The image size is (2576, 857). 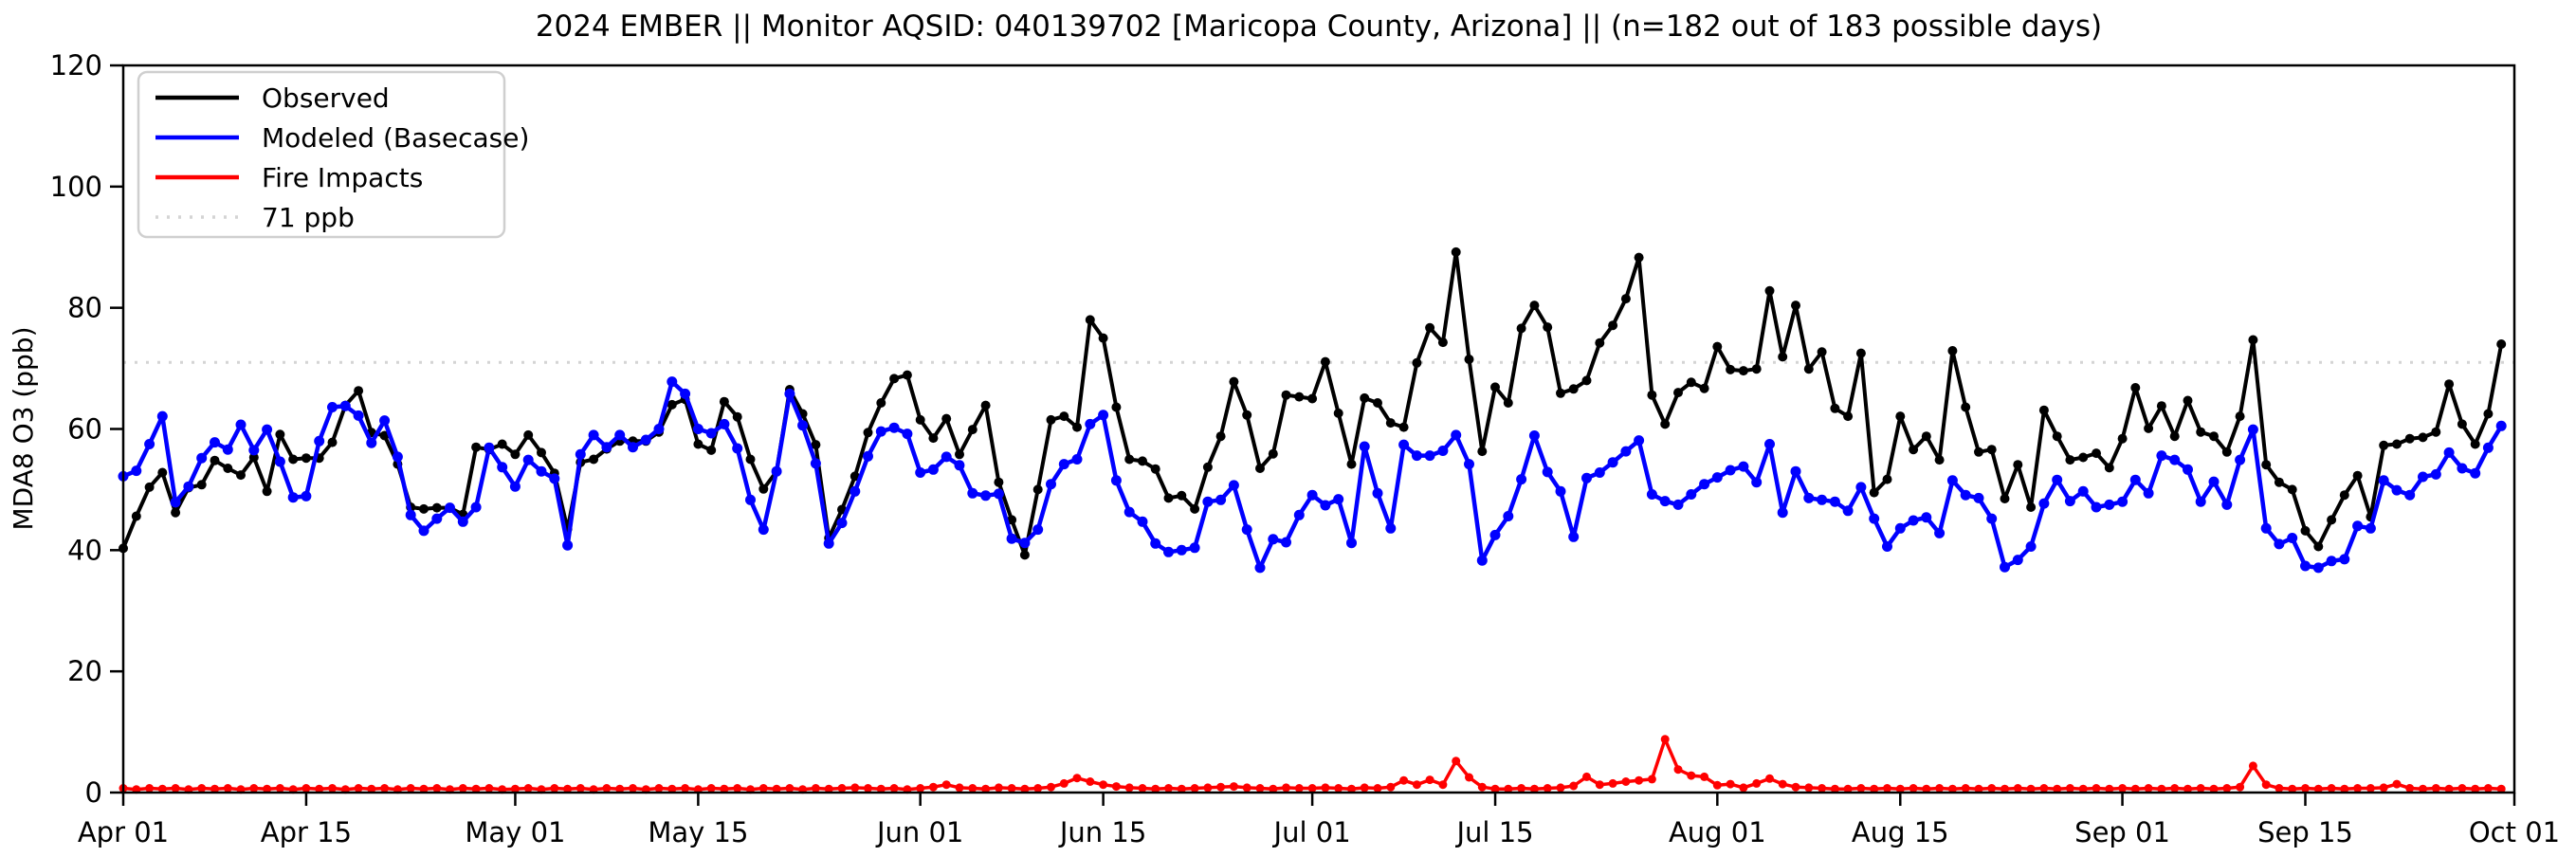 What do you see at coordinates (1311, 832) in the screenshot?
I see `x-tick-label: Jul 01` at bounding box center [1311, 832].